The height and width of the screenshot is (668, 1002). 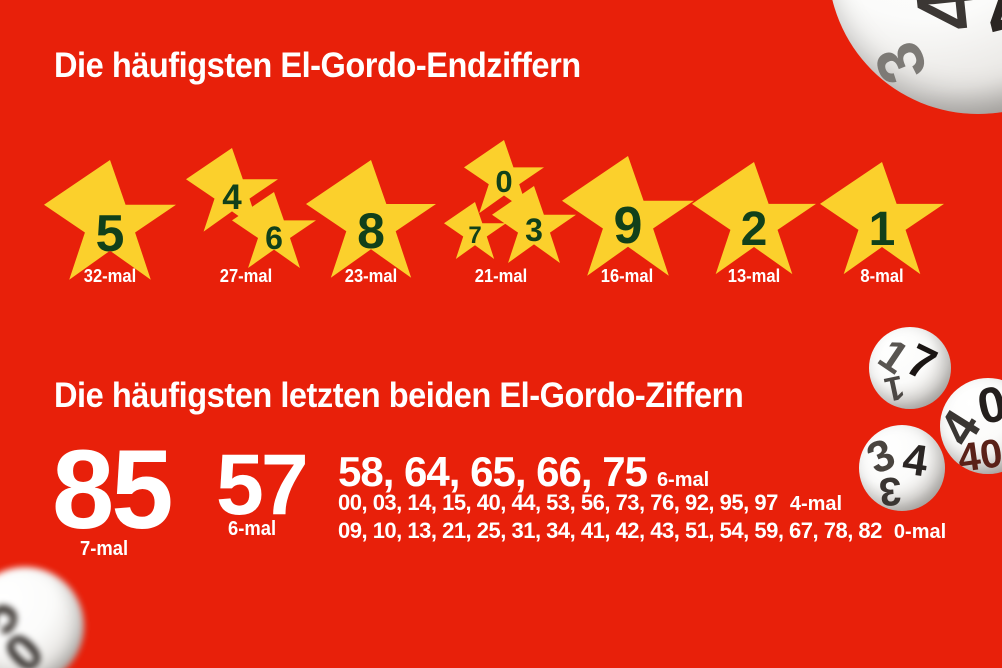 I want to click on number-row-6-mal: 58, 64, 65, 66, 75 6-mal, so click(x=523, y=472).